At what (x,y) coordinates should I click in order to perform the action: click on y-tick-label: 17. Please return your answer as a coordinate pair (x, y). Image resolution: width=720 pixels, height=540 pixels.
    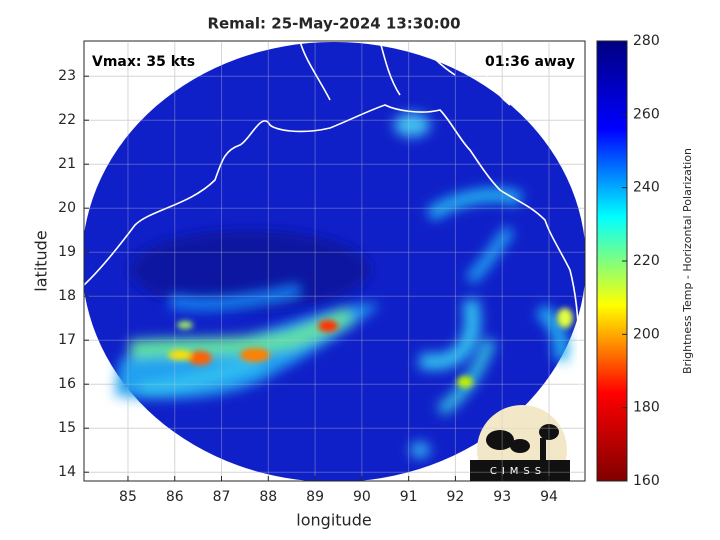
    Looking at the image, I should click on (67, 340).